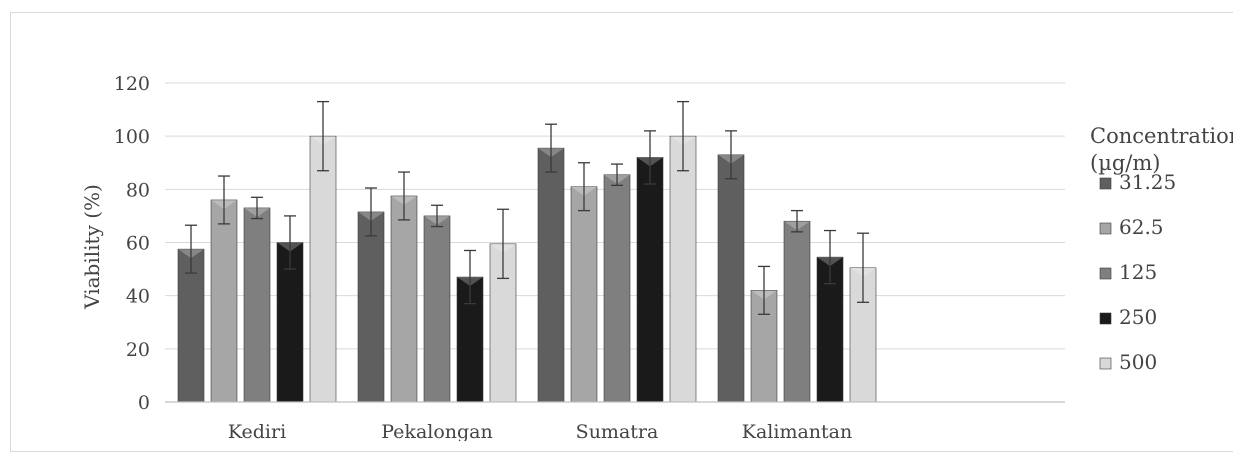  I want to click on legend-title: (µg/m), so click(1125, 163).